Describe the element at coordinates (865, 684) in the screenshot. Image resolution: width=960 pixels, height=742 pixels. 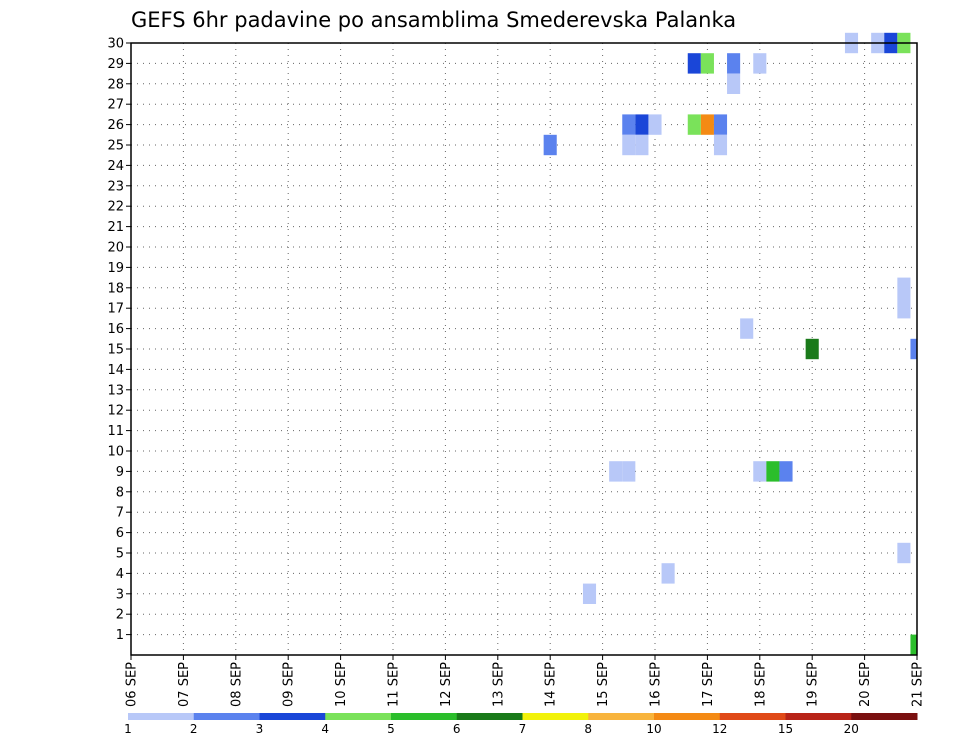
I see `x-tick-label: 20 SEP` at that location.